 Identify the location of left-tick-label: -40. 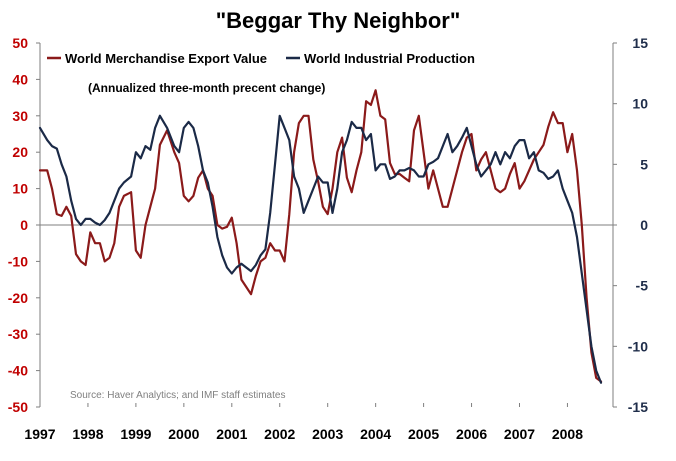
(18, 371).